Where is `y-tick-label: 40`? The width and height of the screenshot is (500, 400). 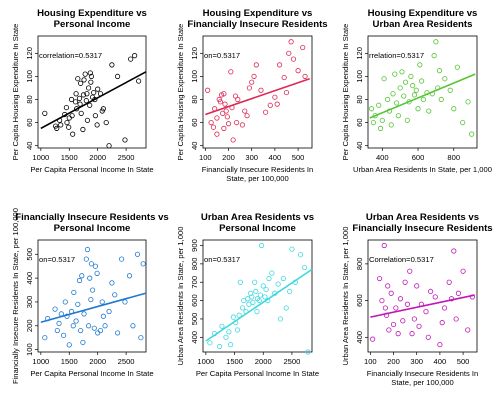
y-tick-label: 40 is located at coordinates (29, 145).